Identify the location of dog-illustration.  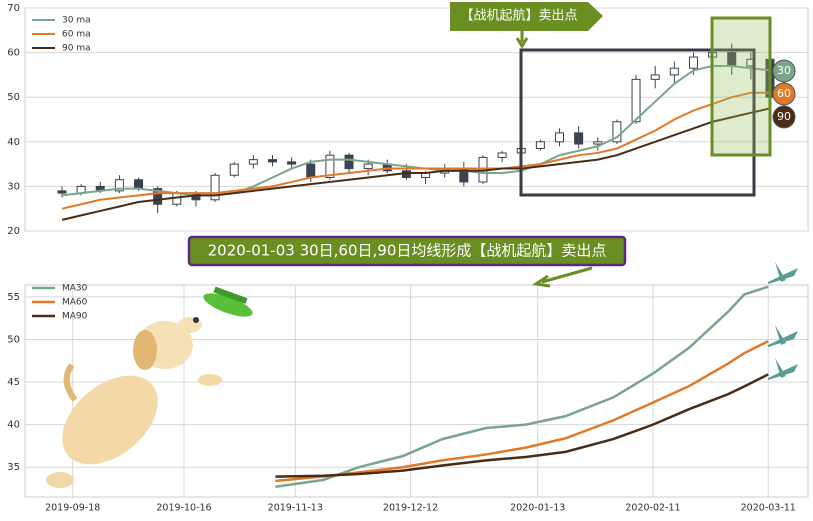
(134, 402).